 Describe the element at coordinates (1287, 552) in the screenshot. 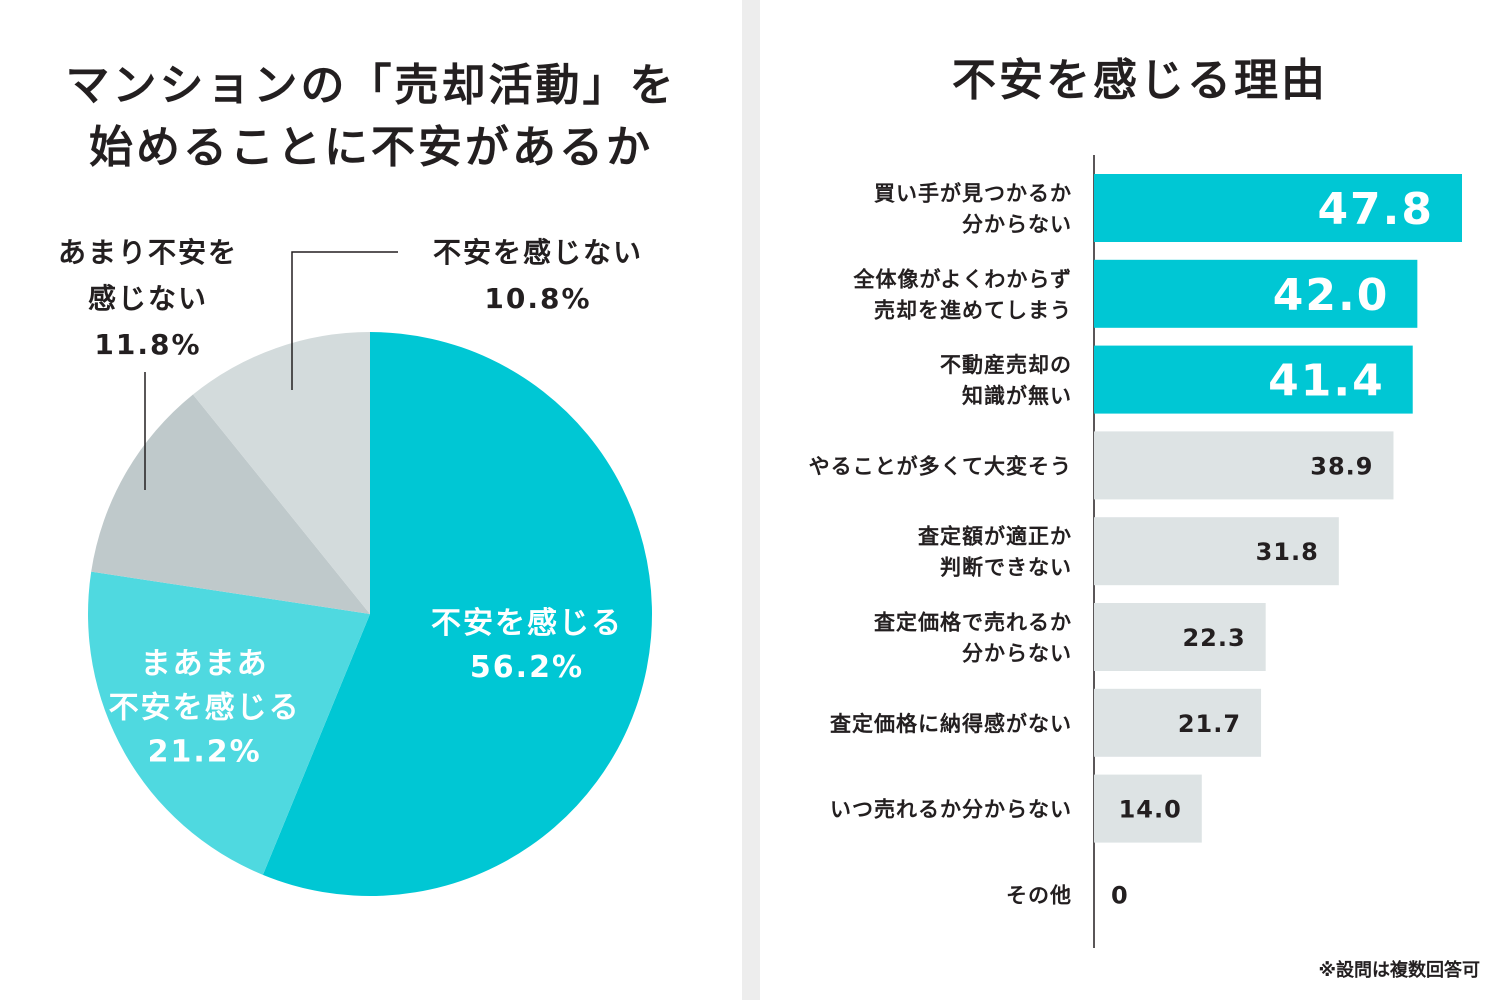

I see `bar-value-label-5: 31.8` at that location.